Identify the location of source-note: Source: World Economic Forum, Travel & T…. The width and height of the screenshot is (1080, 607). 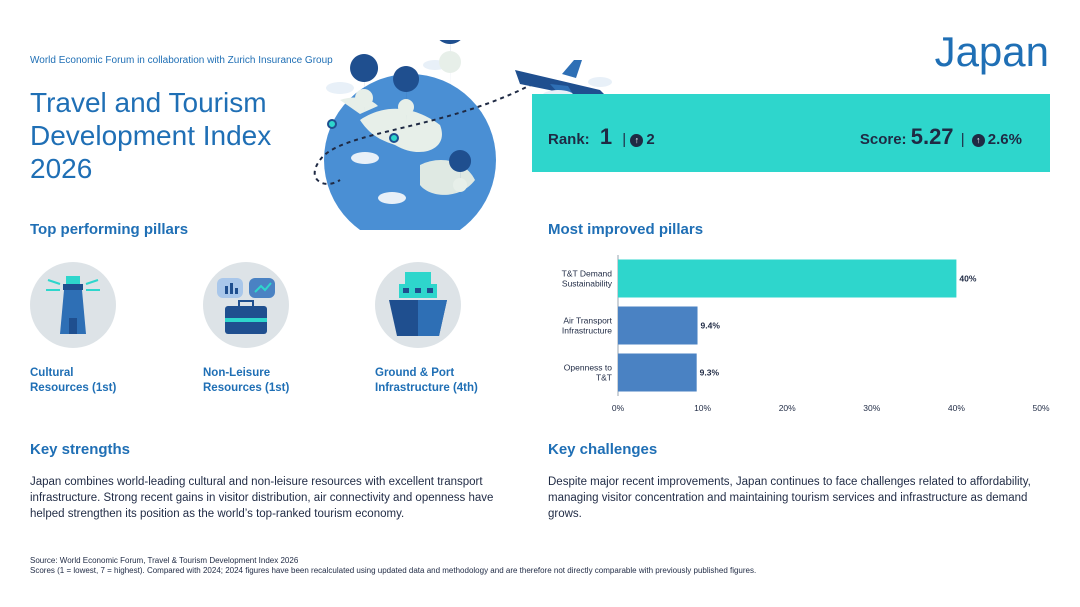
(164, 560).